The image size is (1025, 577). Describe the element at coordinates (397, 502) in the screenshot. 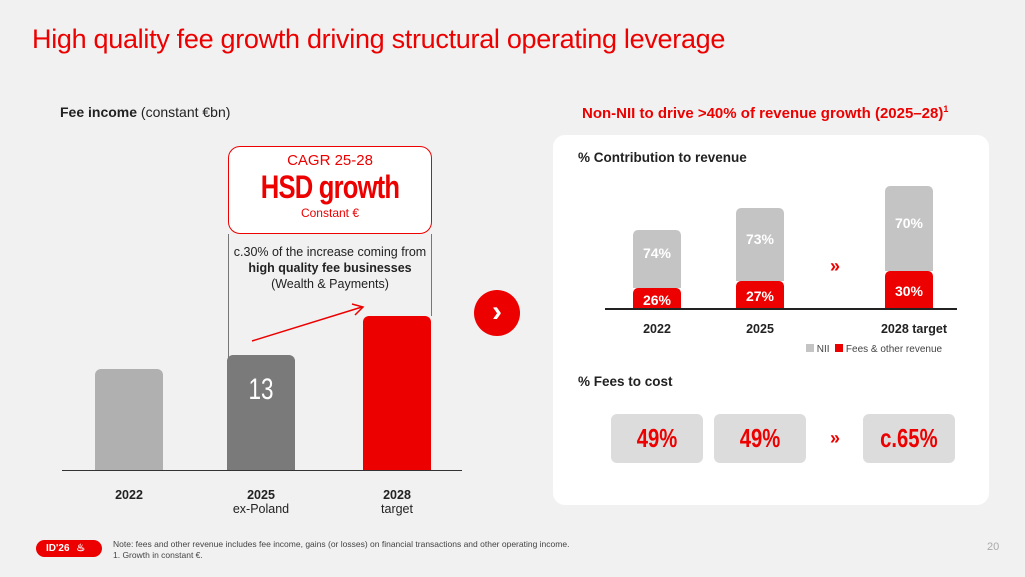

I see `fee-x-label: 2028 target` at that location.